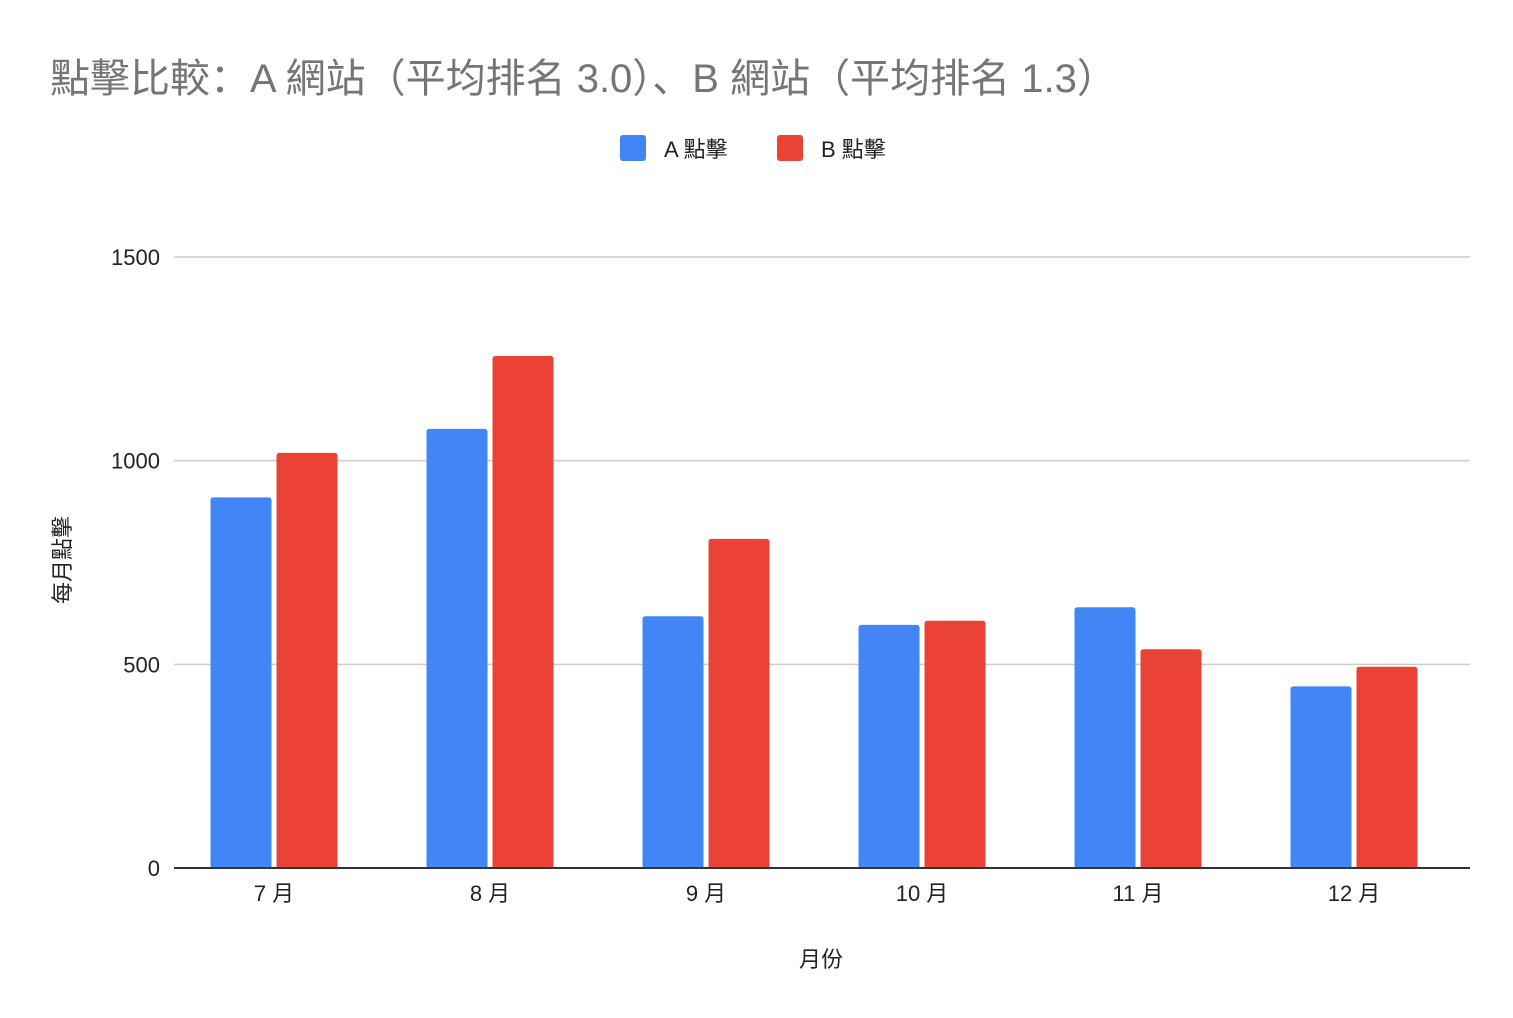 The width and height of the screenshot is (1513, 1018). I want to click on legend-label-a: A 點擊, so click(696, 149).